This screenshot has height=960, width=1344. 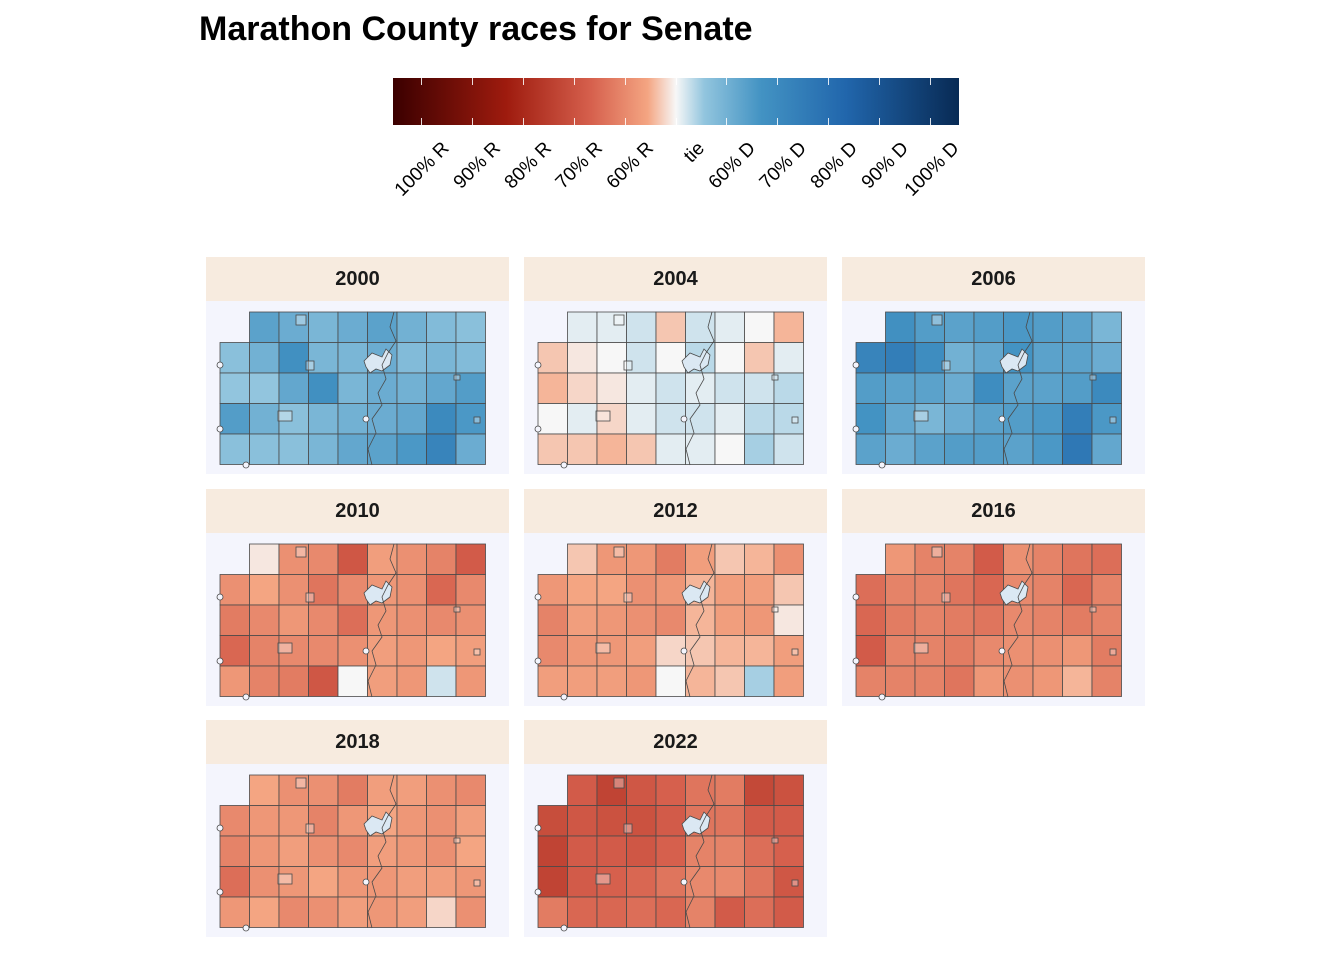 What do you see at coordinates (528, 166) in the screenshot?
I see `legend-label: 80% R` at bounding box center [528, 166].